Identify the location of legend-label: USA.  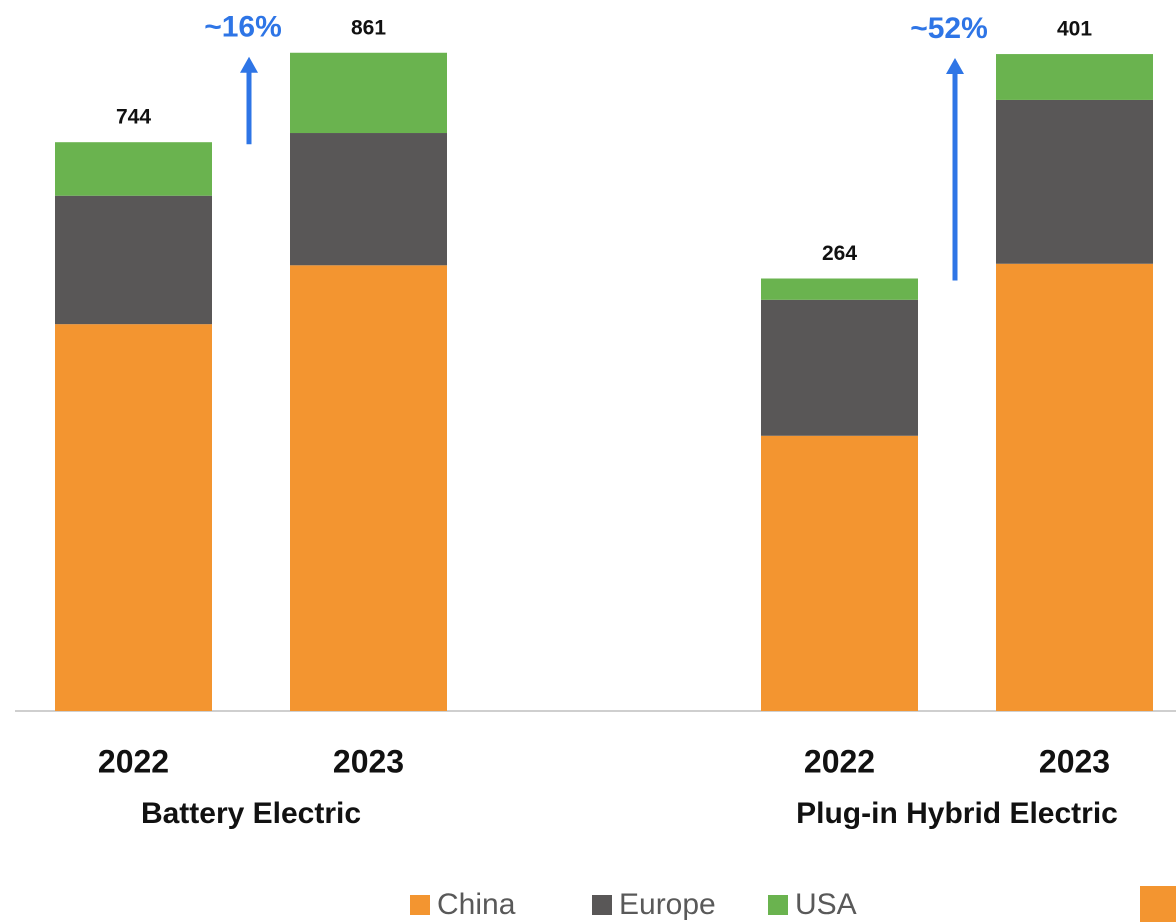
(826, 904).